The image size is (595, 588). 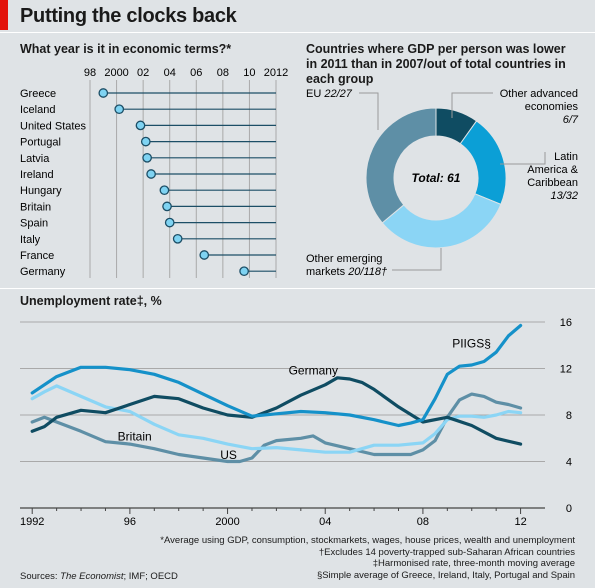 What do you see at coordinates (569, 509) in the screenshot?
I see `y-tick-label: 0` at bounding box center [569, 509].